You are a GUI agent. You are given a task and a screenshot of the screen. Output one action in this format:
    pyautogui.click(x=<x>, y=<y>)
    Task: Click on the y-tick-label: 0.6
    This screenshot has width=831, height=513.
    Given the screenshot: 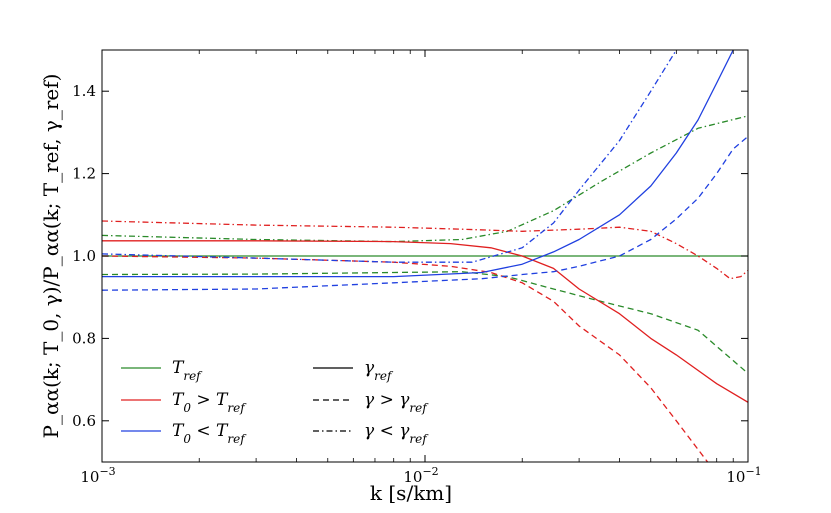 What is the action you would take?
    pyautogui.click(x=84, y=421)
    